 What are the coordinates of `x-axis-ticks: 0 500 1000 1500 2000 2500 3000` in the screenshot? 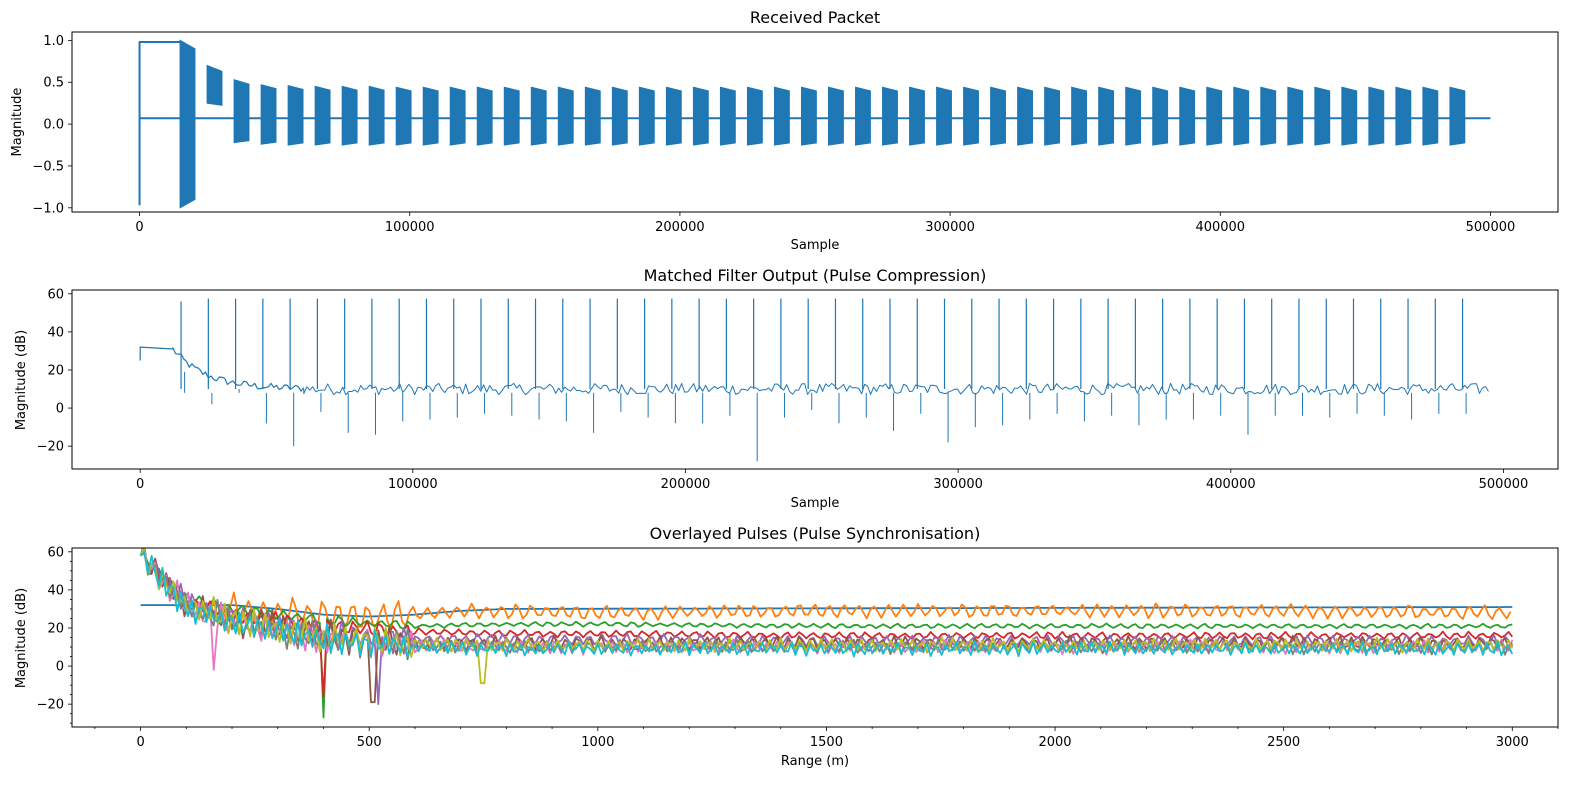 It's located at (826, 738).